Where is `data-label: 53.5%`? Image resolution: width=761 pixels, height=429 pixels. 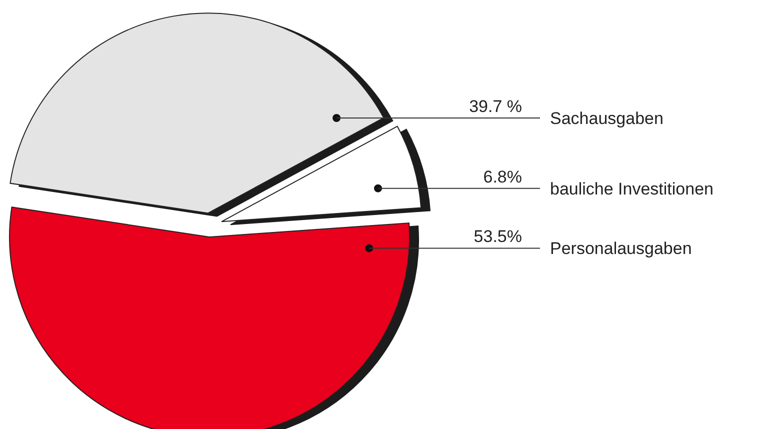 data-label: 53.5% is located at coordinates (498, 236).